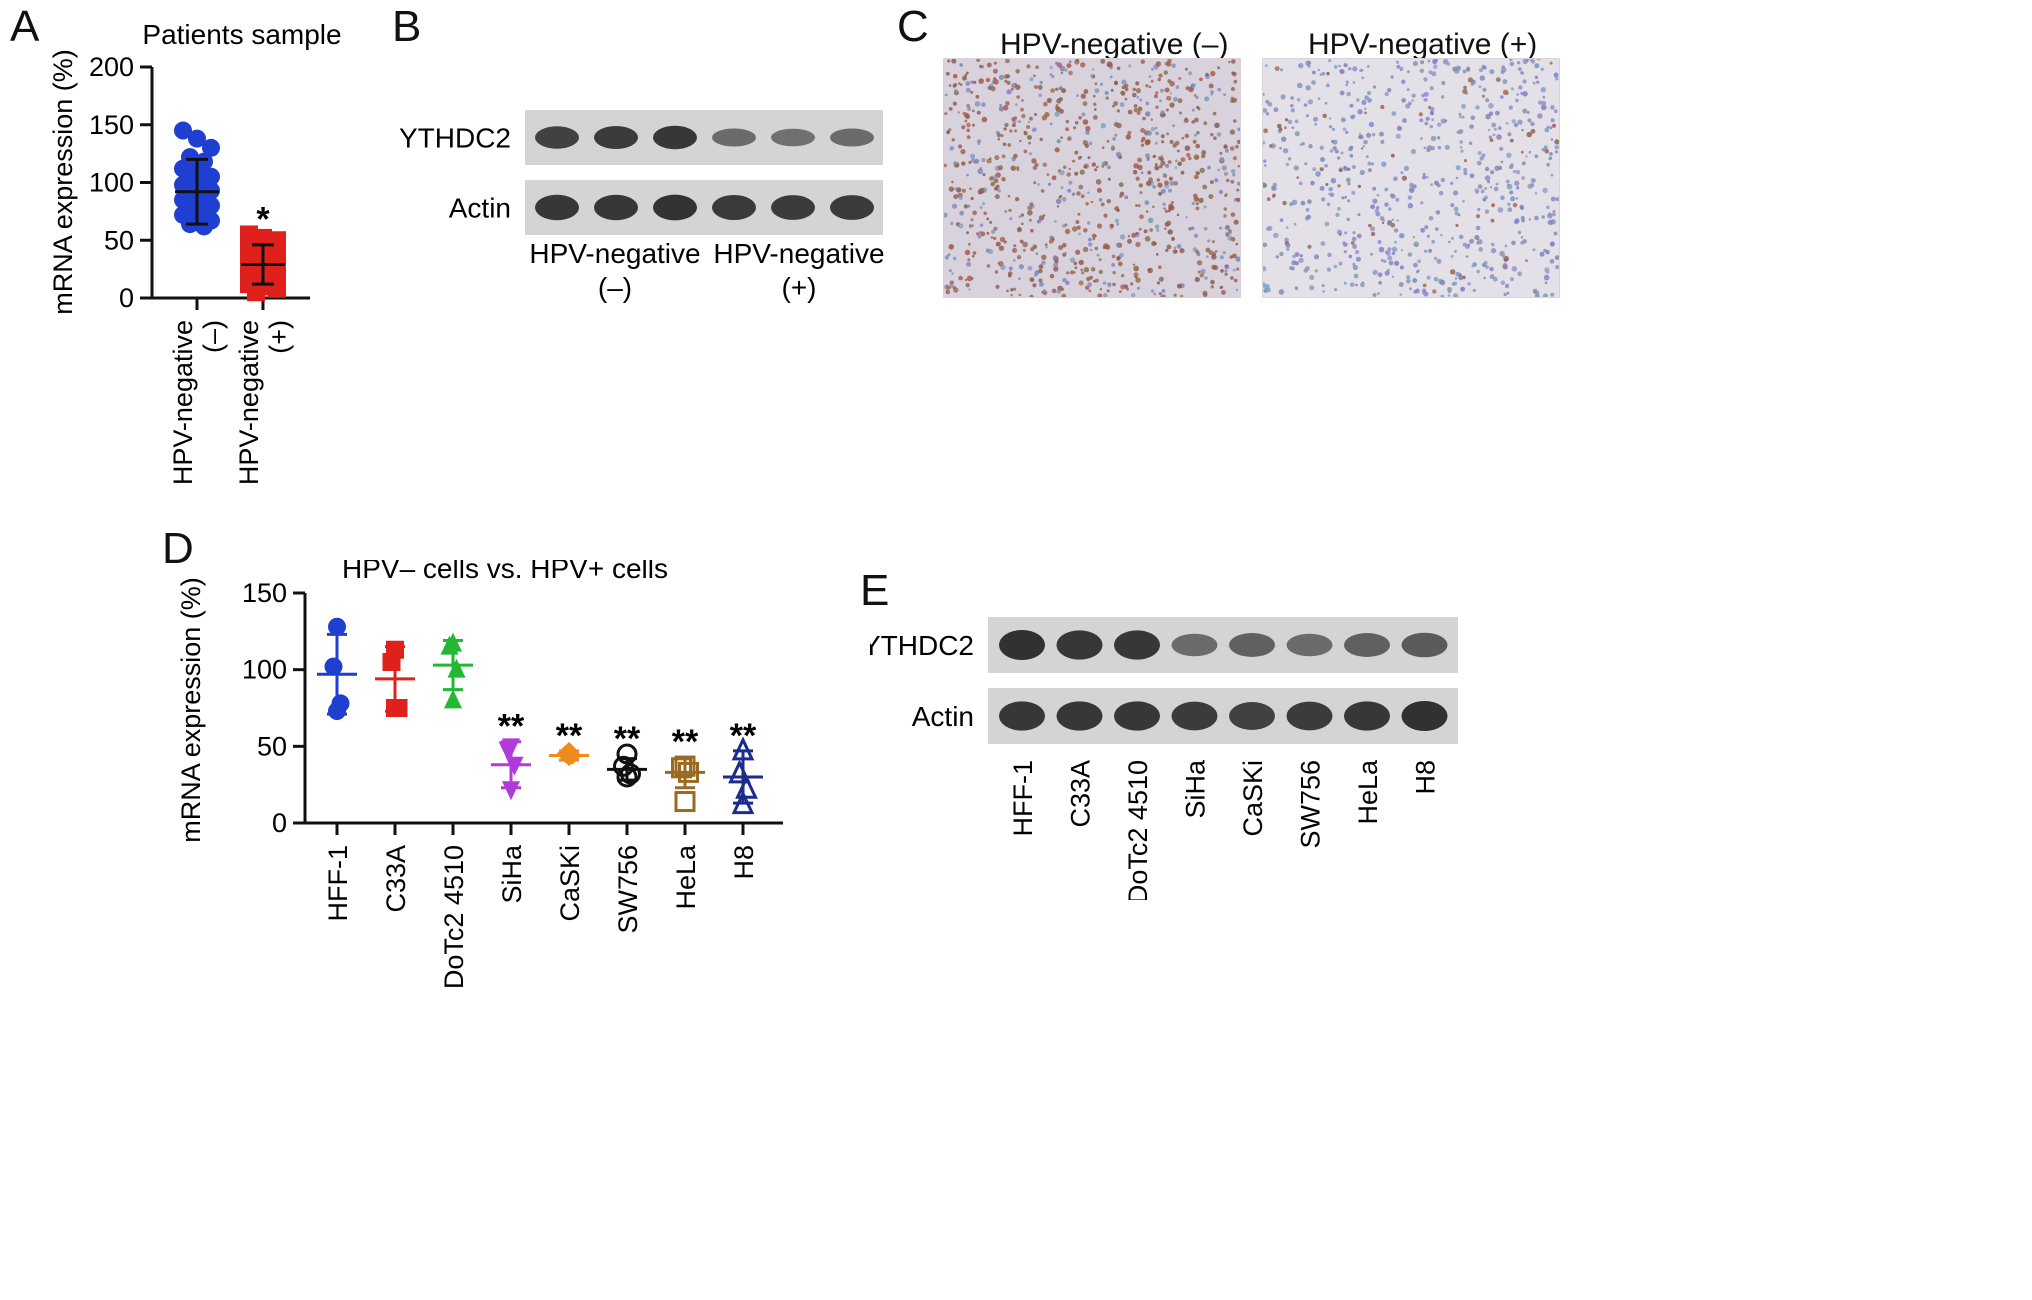 The height and width of the screenshot is (1300, 2032). What do you see at coordinates (614, 253) in the screenshot?
I see `blot-group-label: HPV-negative` at bounding box center [614, 253].